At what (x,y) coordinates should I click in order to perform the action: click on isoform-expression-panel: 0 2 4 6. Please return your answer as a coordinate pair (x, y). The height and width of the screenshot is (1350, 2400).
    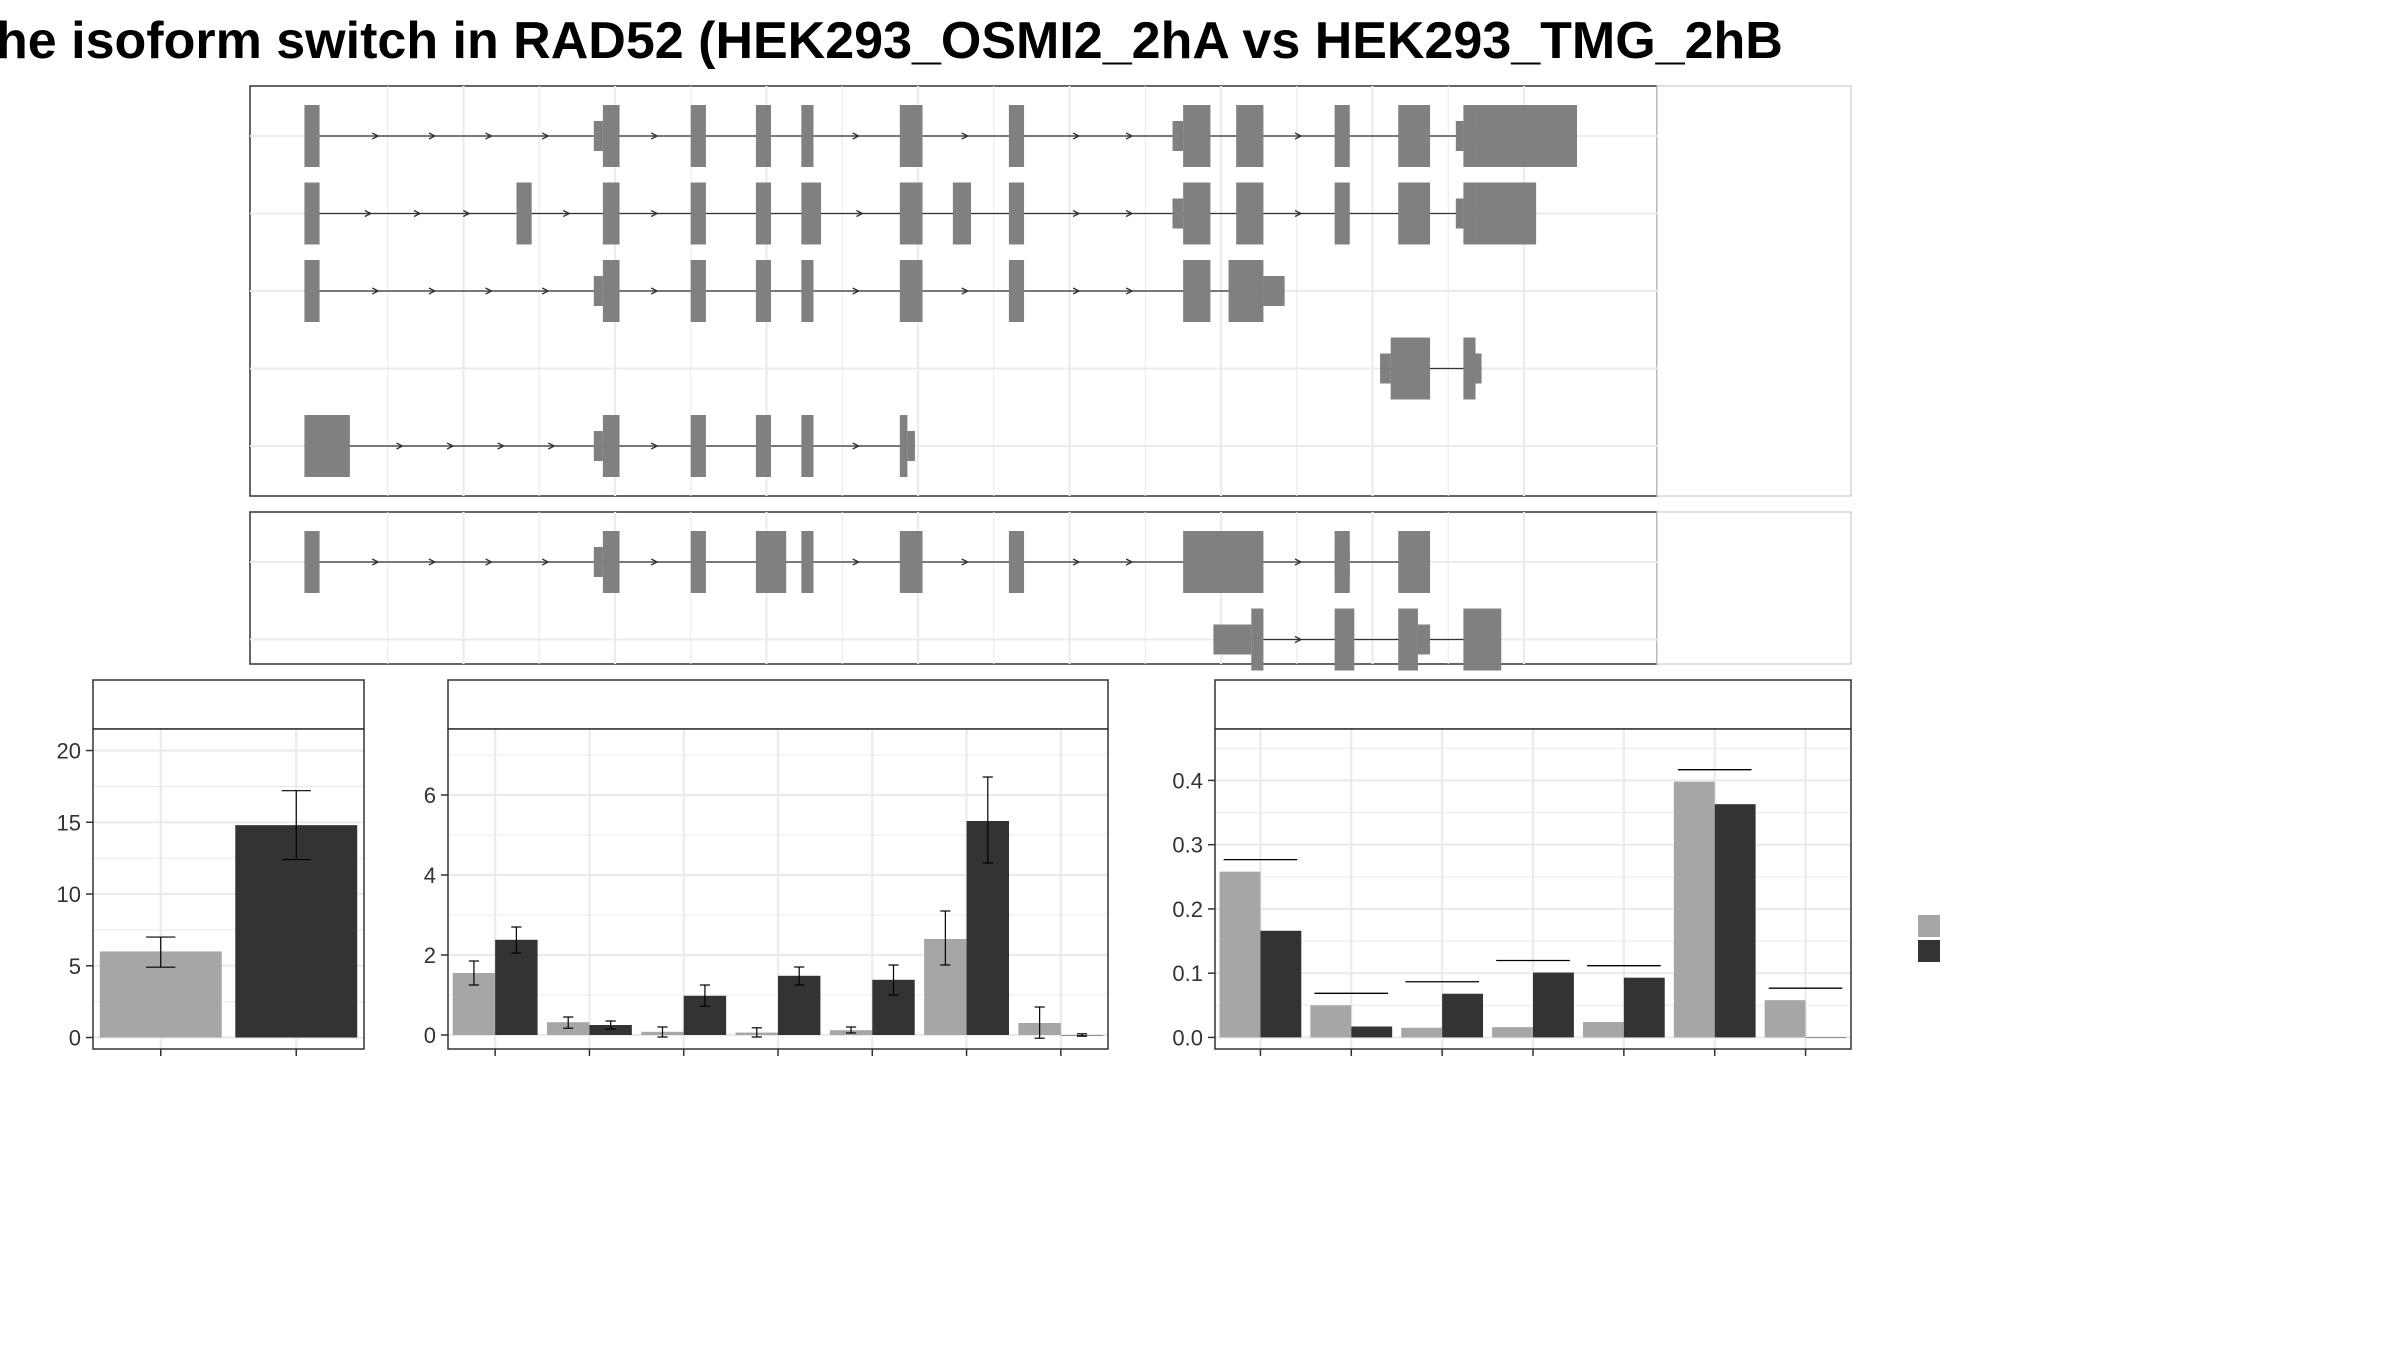
    Looking at the image, I should click on (766, 867).